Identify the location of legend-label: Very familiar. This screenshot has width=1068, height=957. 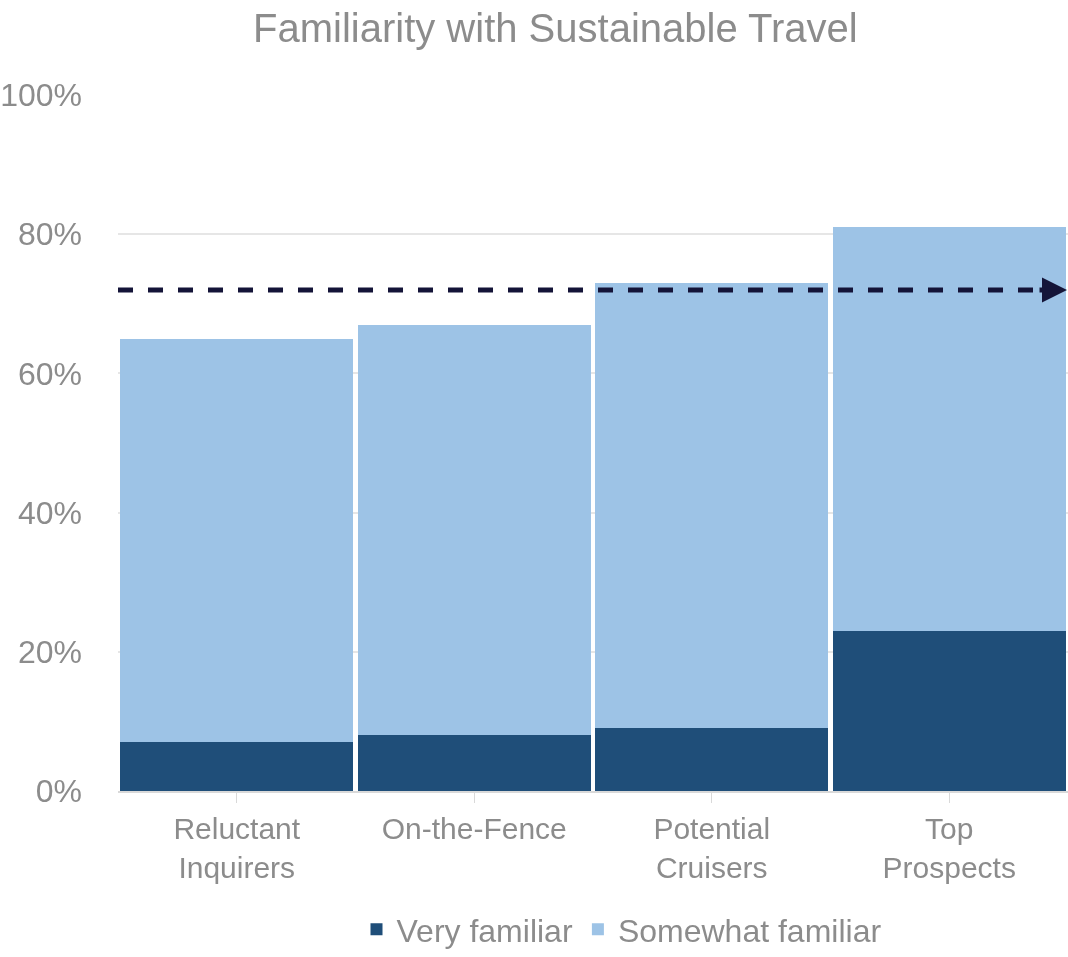
(484, 930).